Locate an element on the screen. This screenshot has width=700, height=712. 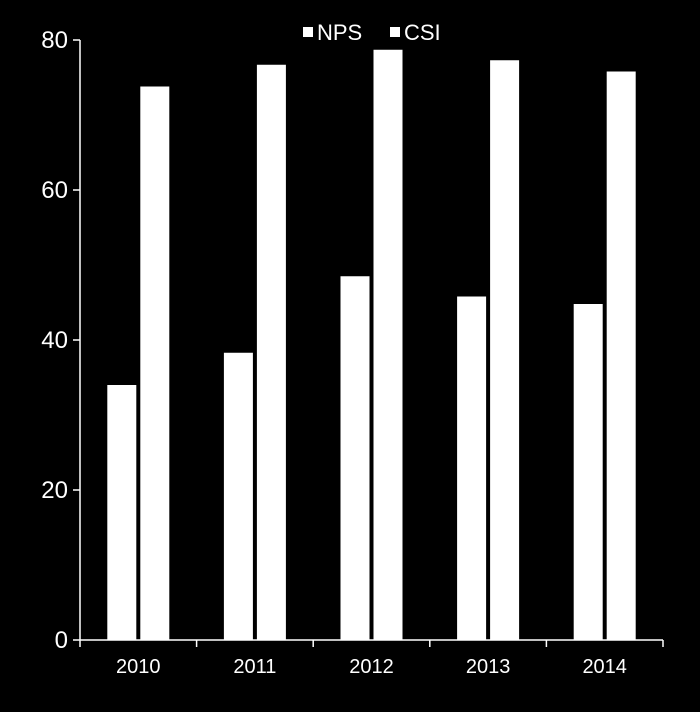
legend-label-csi: CSI is located at coordinates (422, 32).